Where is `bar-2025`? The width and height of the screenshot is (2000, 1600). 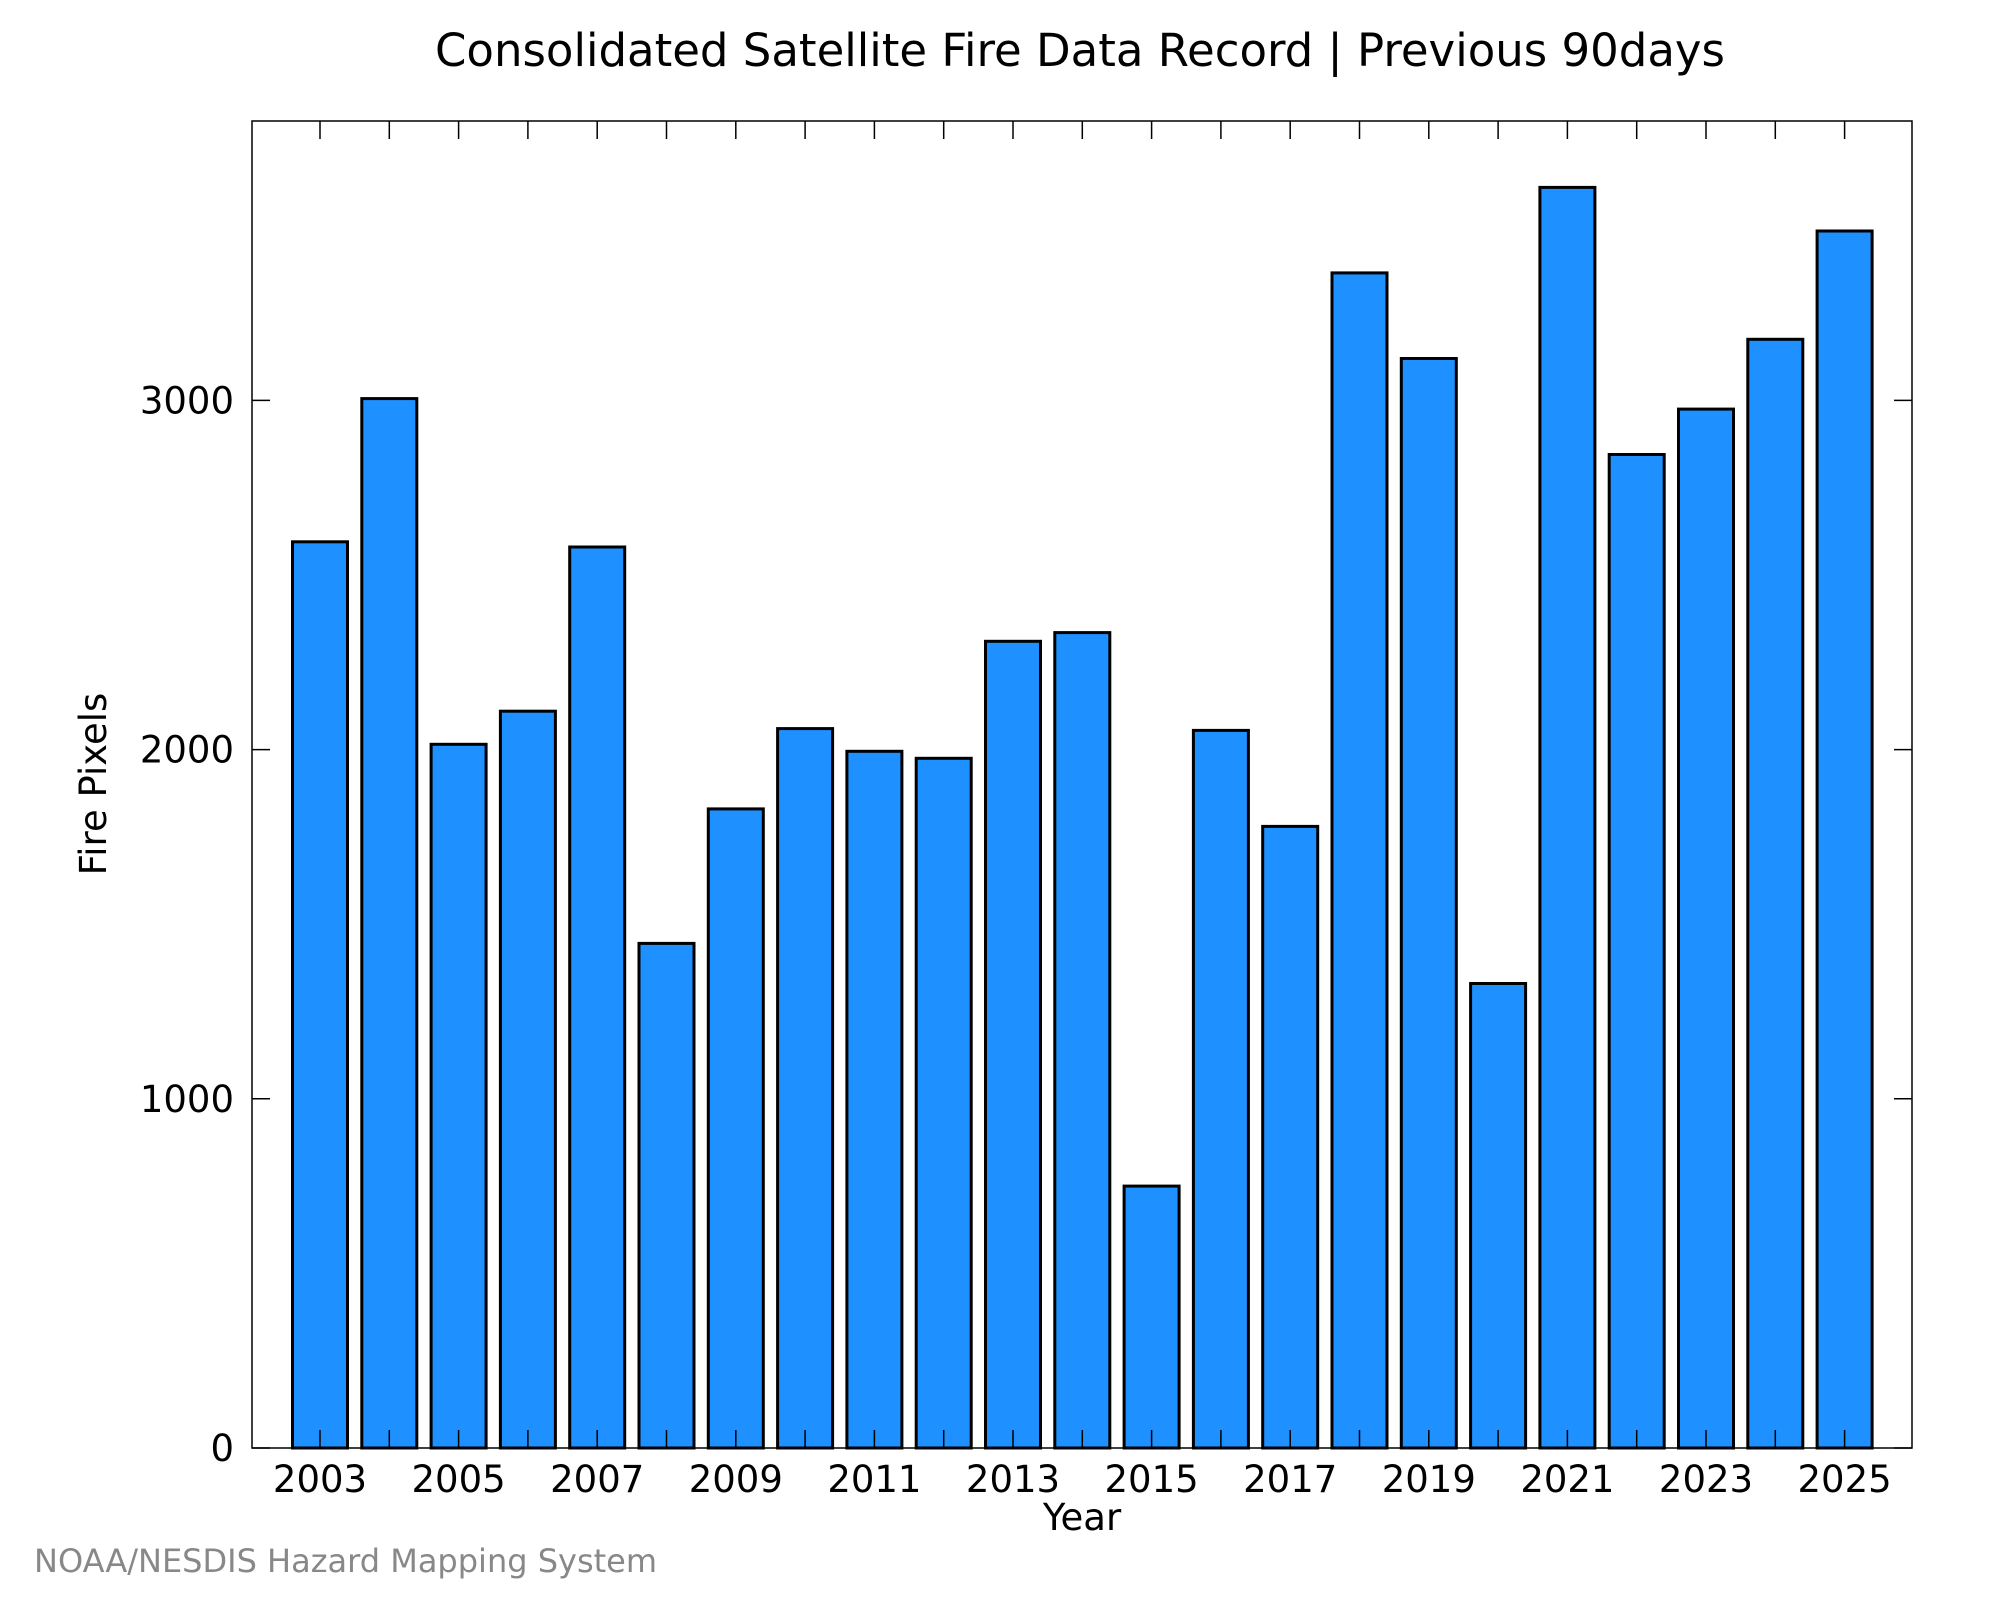 bar-2025 is located at coordinates (1844, 839).